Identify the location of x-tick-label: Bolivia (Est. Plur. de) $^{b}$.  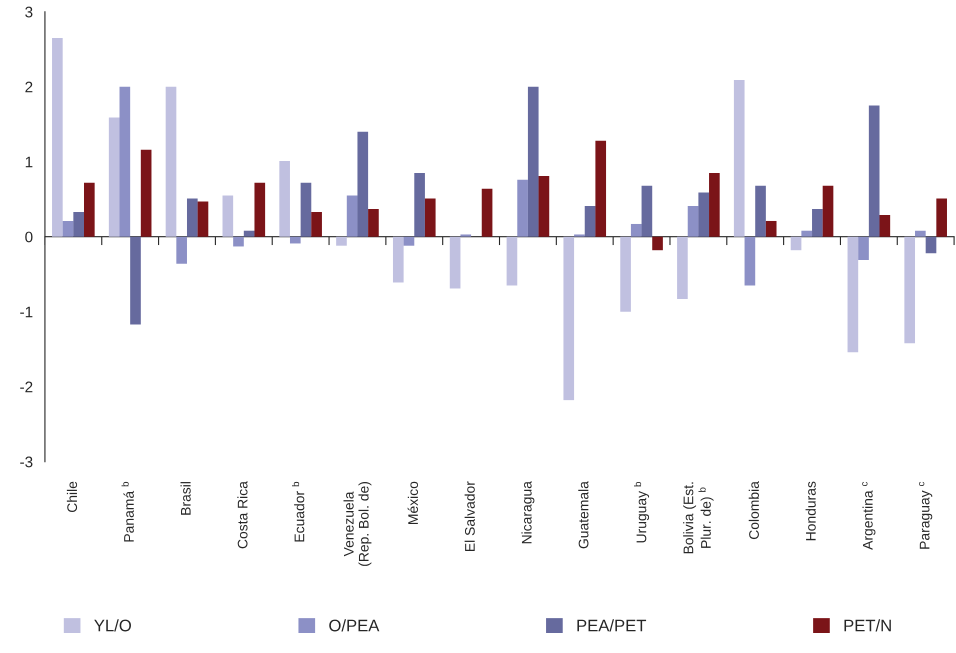
(698, 518).